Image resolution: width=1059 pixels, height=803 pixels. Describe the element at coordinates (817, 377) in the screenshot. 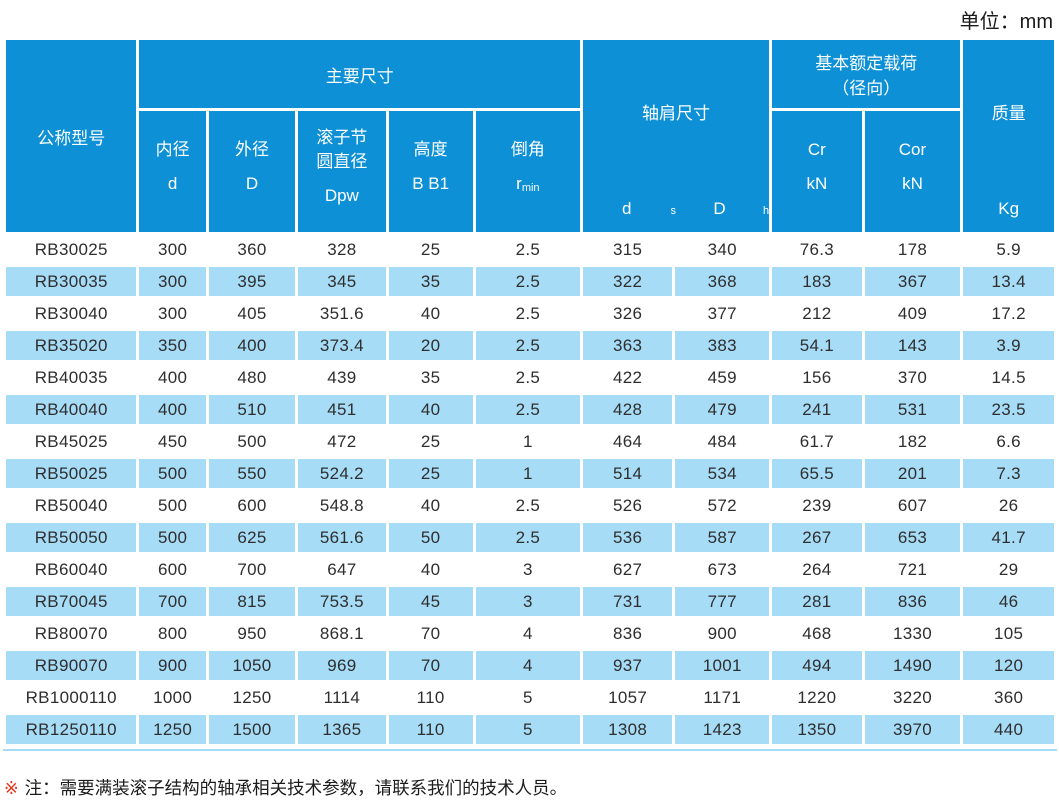

I see `cell-Cr: 156` at that location.